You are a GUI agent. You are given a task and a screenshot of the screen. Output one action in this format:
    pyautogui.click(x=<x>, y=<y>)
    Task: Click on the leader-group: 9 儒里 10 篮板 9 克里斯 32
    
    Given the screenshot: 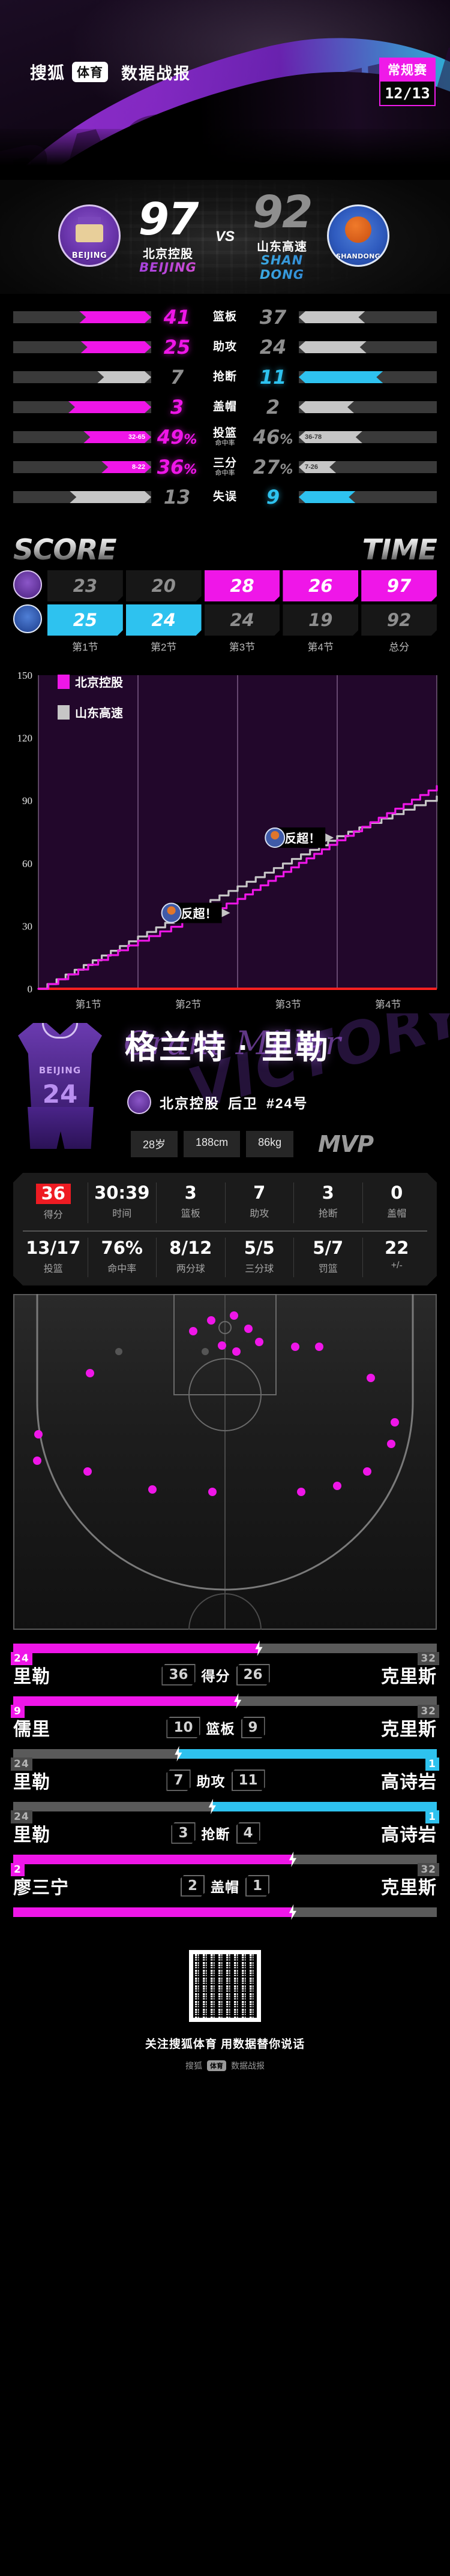 What is the action you would take?
    pyautogui.click(x=225, y=1718)
    